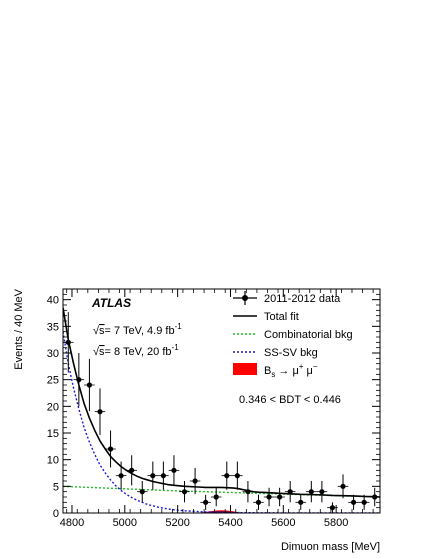 The image size is (432, 559). What do you see at coordinates (286, 371) in the screenshot?
I see `bs-arrow: → μ` at bounding box center [286, 371].